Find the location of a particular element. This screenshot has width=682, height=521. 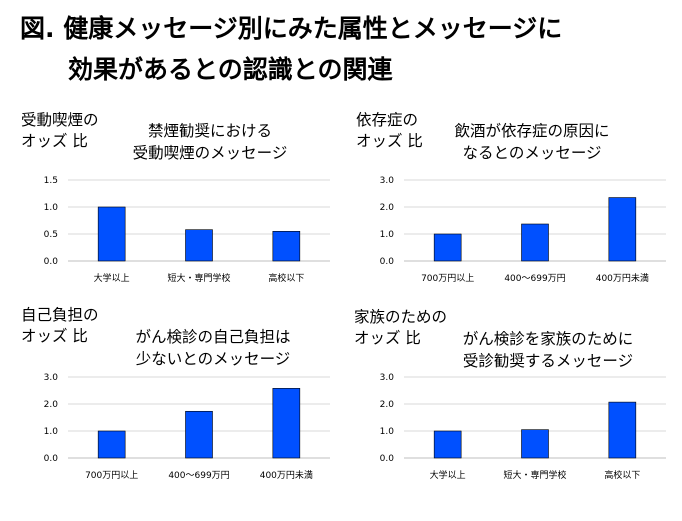

y-axis-label-line-1: 受動喫煙の is located at coordinates (60, 120).